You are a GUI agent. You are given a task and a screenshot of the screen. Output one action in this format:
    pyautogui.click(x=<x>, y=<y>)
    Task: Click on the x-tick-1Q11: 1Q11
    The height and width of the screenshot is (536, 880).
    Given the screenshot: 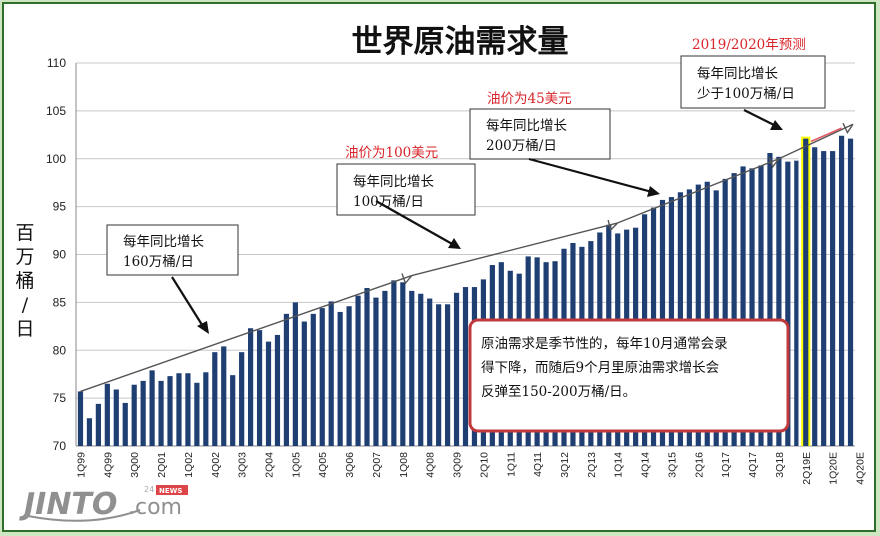 What is the action you would take?
    pyautogui.click(x=511, y=464)
    